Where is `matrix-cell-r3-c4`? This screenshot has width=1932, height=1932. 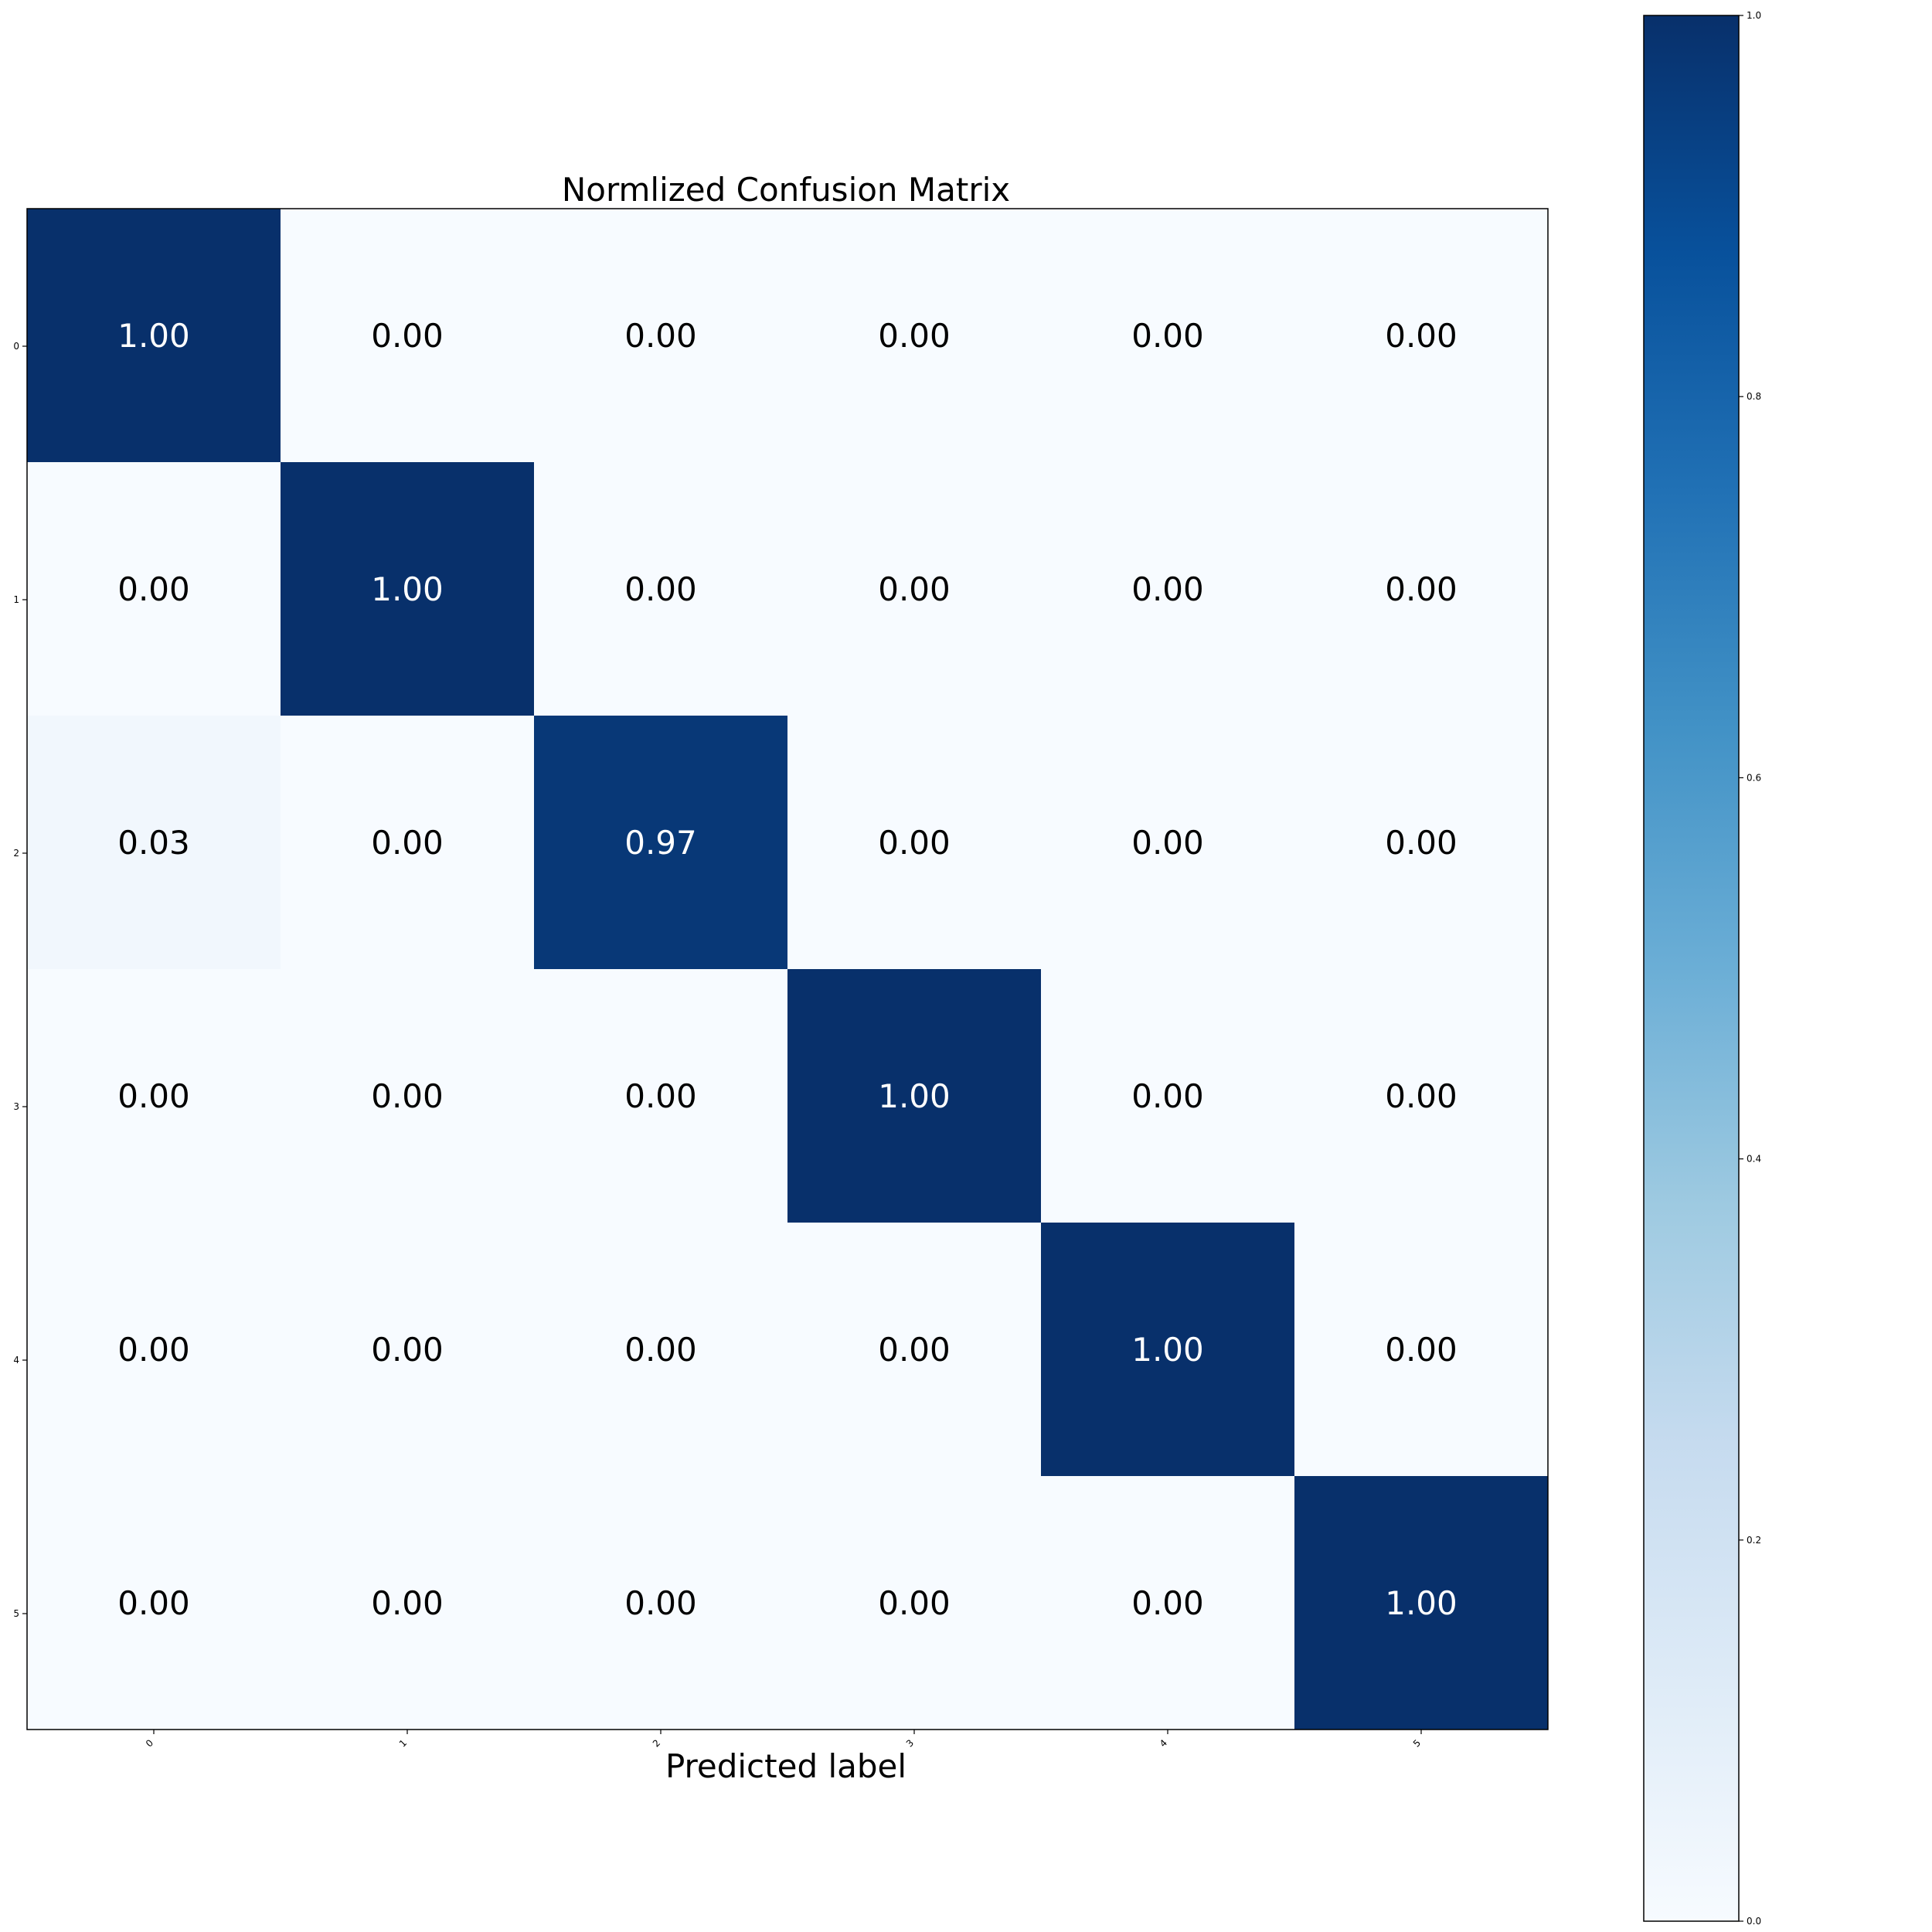
matrix-cell-r3-c4 is located at coordinates (1168, 1096).